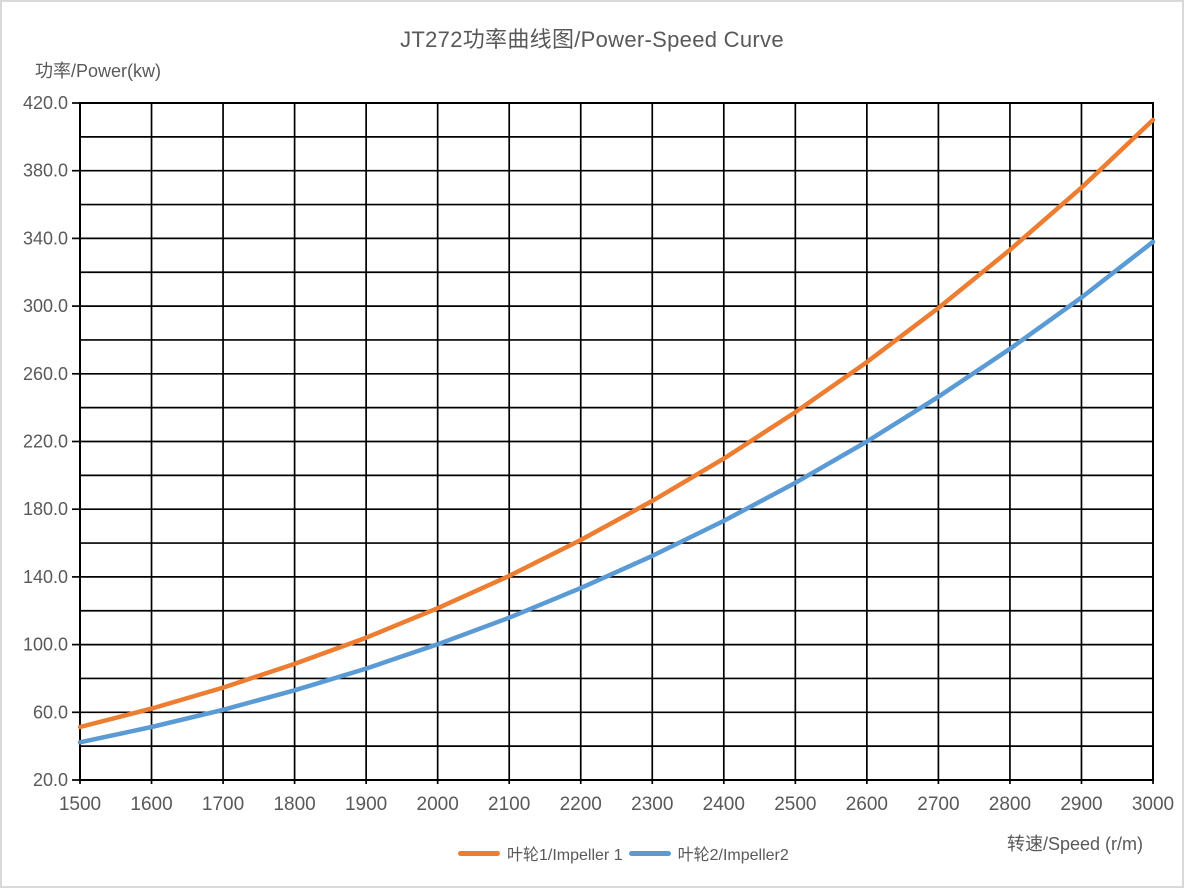 The height and width of the screenshot is (888, 1184). Describe the element at coordinates (223, 804) in the screenshot. I see `x-tick-label: 1700` at that location.